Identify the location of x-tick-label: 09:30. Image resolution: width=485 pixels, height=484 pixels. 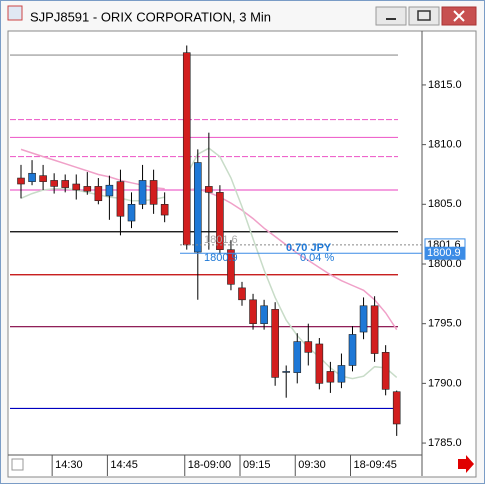
(312, 465).